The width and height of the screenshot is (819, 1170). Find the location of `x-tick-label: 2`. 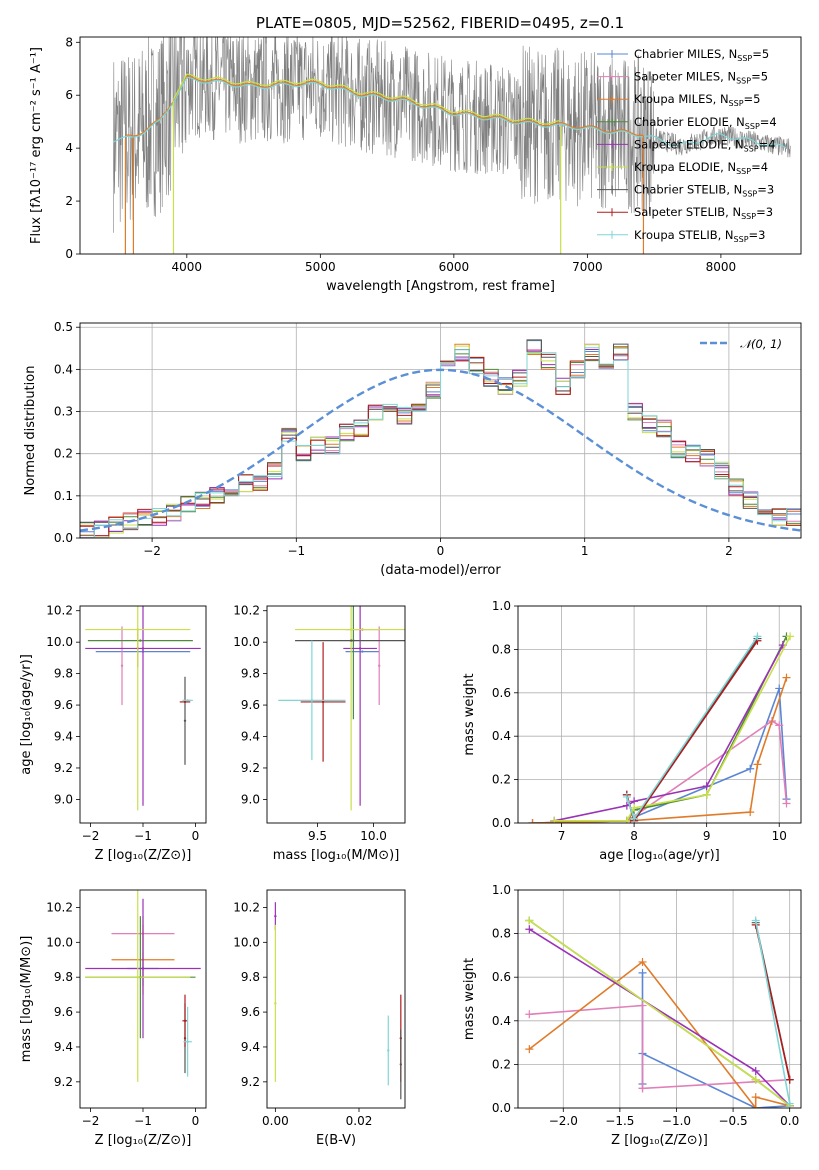

x-tick-label: 2 is located at coordinates (729, 551).